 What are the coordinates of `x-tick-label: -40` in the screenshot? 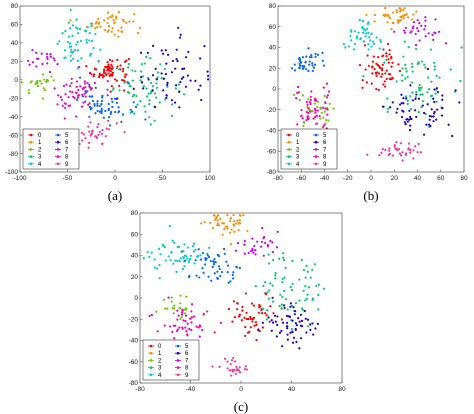 It's located at (325, 178).